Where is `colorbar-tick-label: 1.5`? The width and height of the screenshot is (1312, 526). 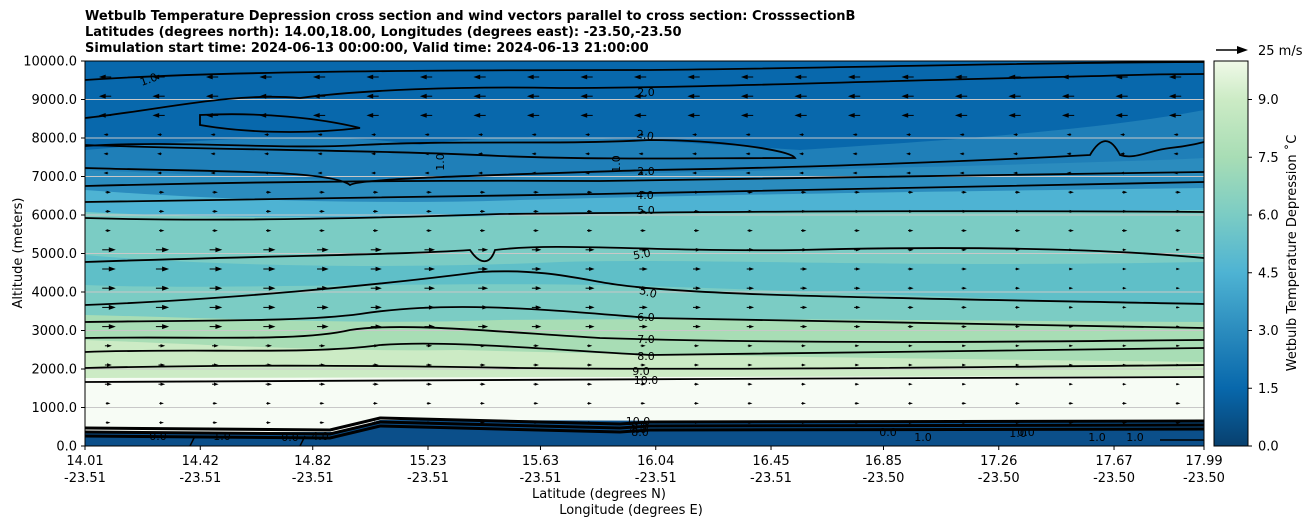
colorbar-tick-label: 1.5 is located at coordinates (1268, 389).